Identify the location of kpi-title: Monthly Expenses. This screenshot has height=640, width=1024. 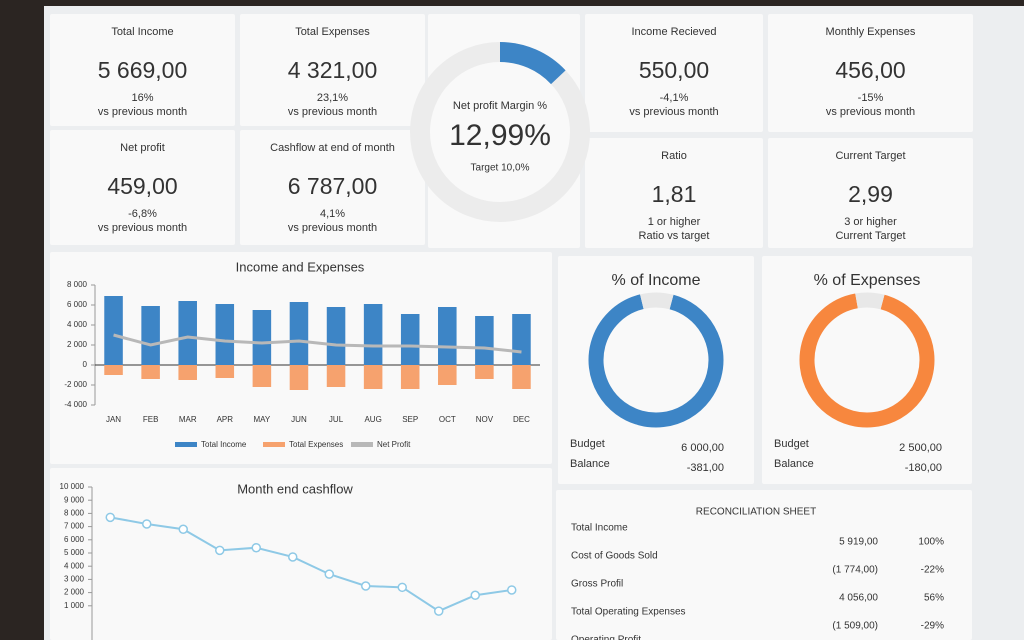
(871, 32).